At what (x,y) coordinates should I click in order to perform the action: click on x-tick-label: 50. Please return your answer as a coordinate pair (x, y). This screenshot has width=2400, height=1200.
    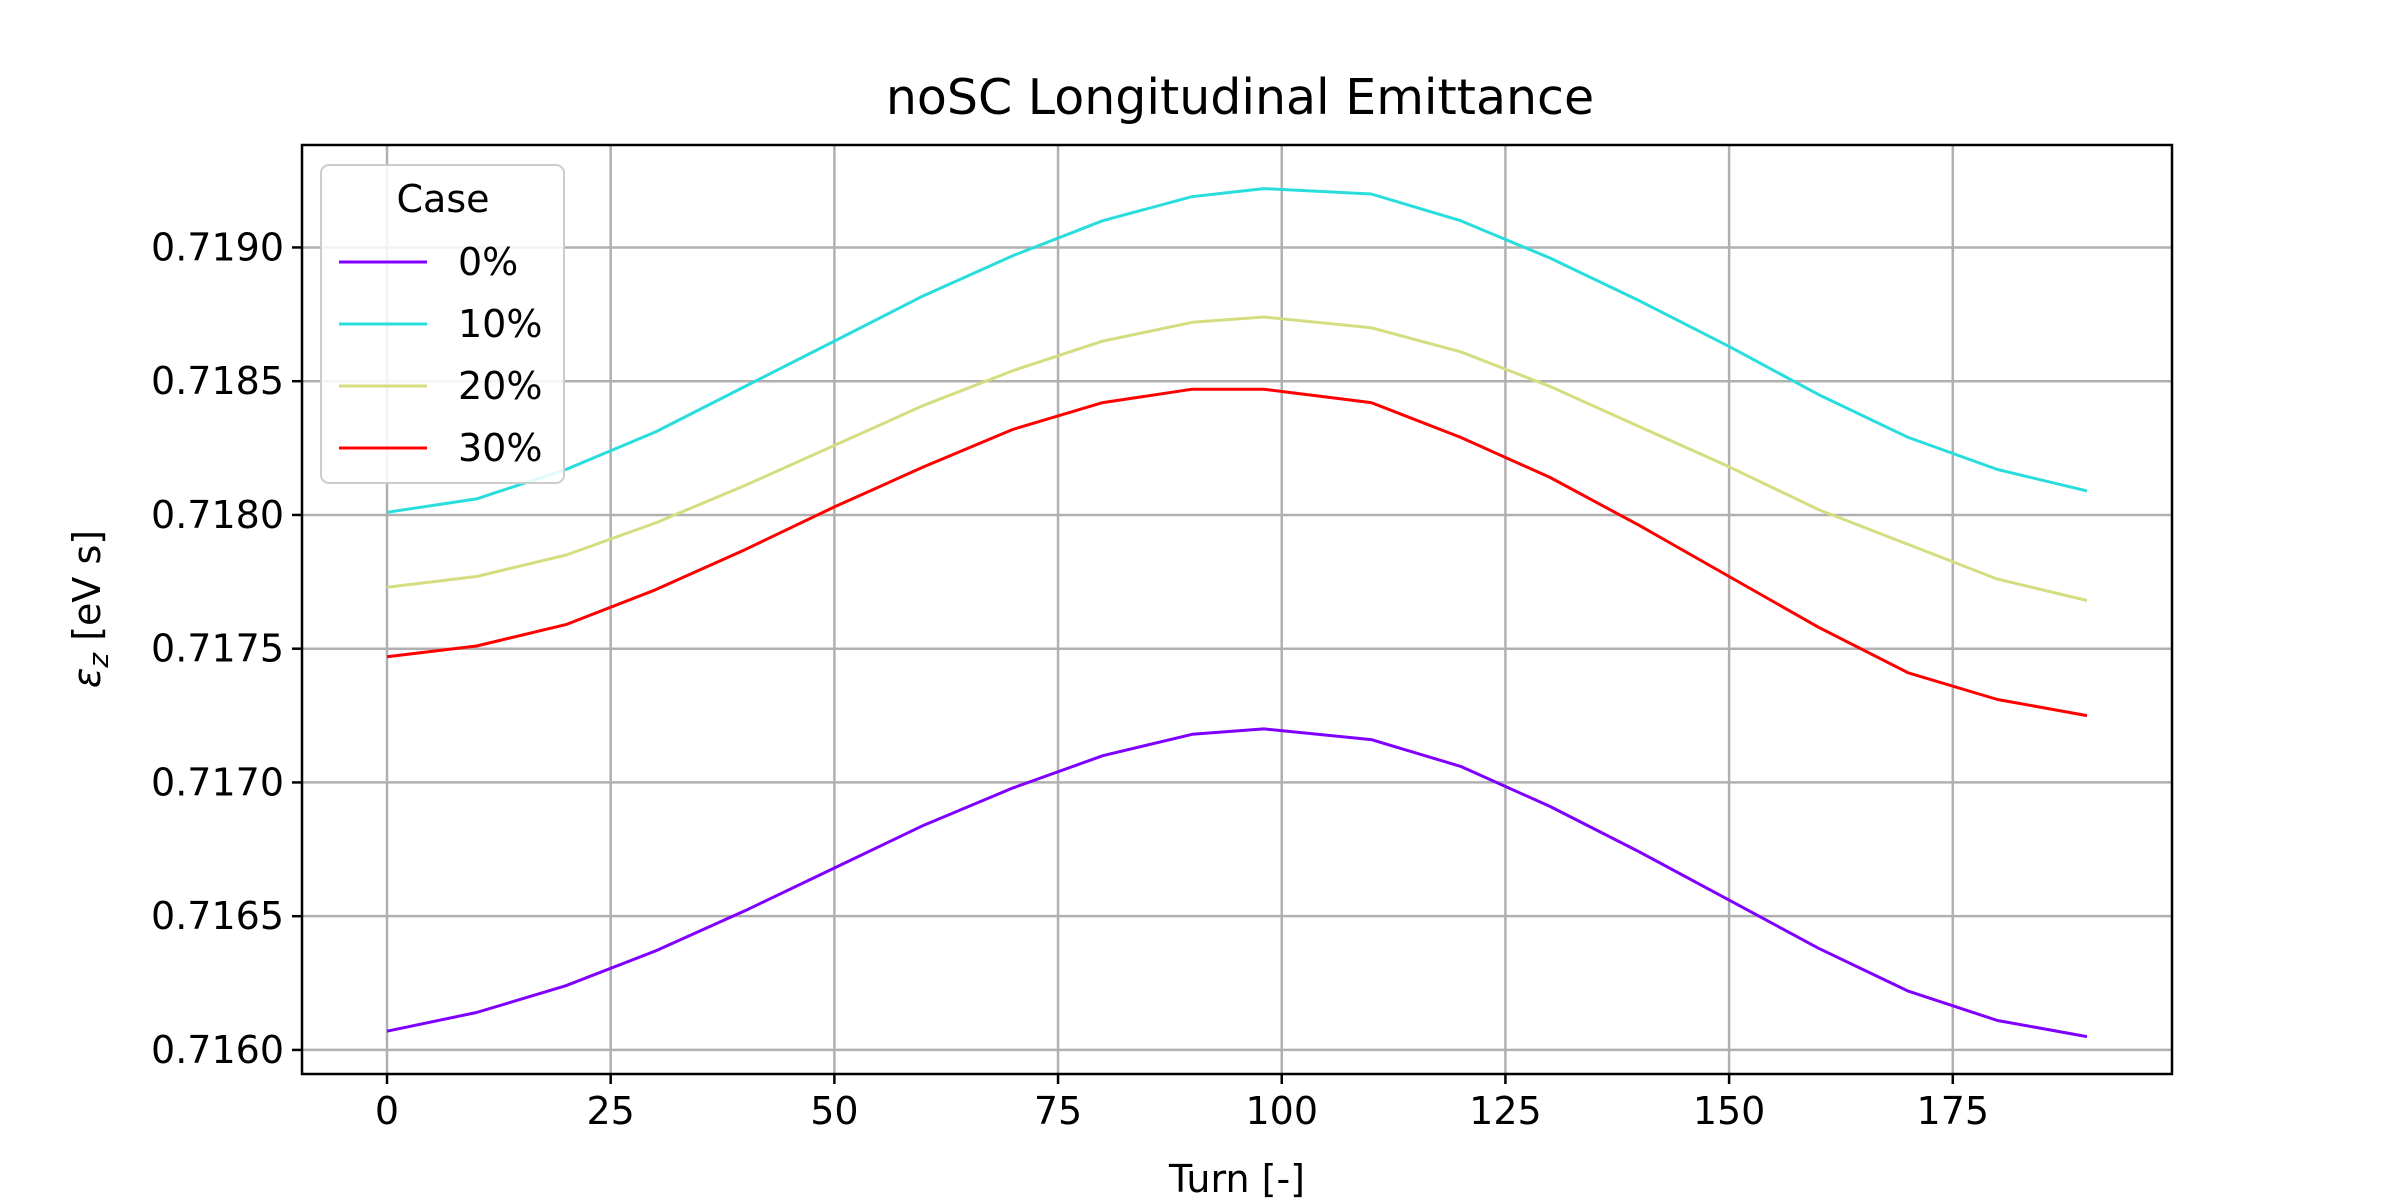
    Looking at the image, I should click on (834, 1111).